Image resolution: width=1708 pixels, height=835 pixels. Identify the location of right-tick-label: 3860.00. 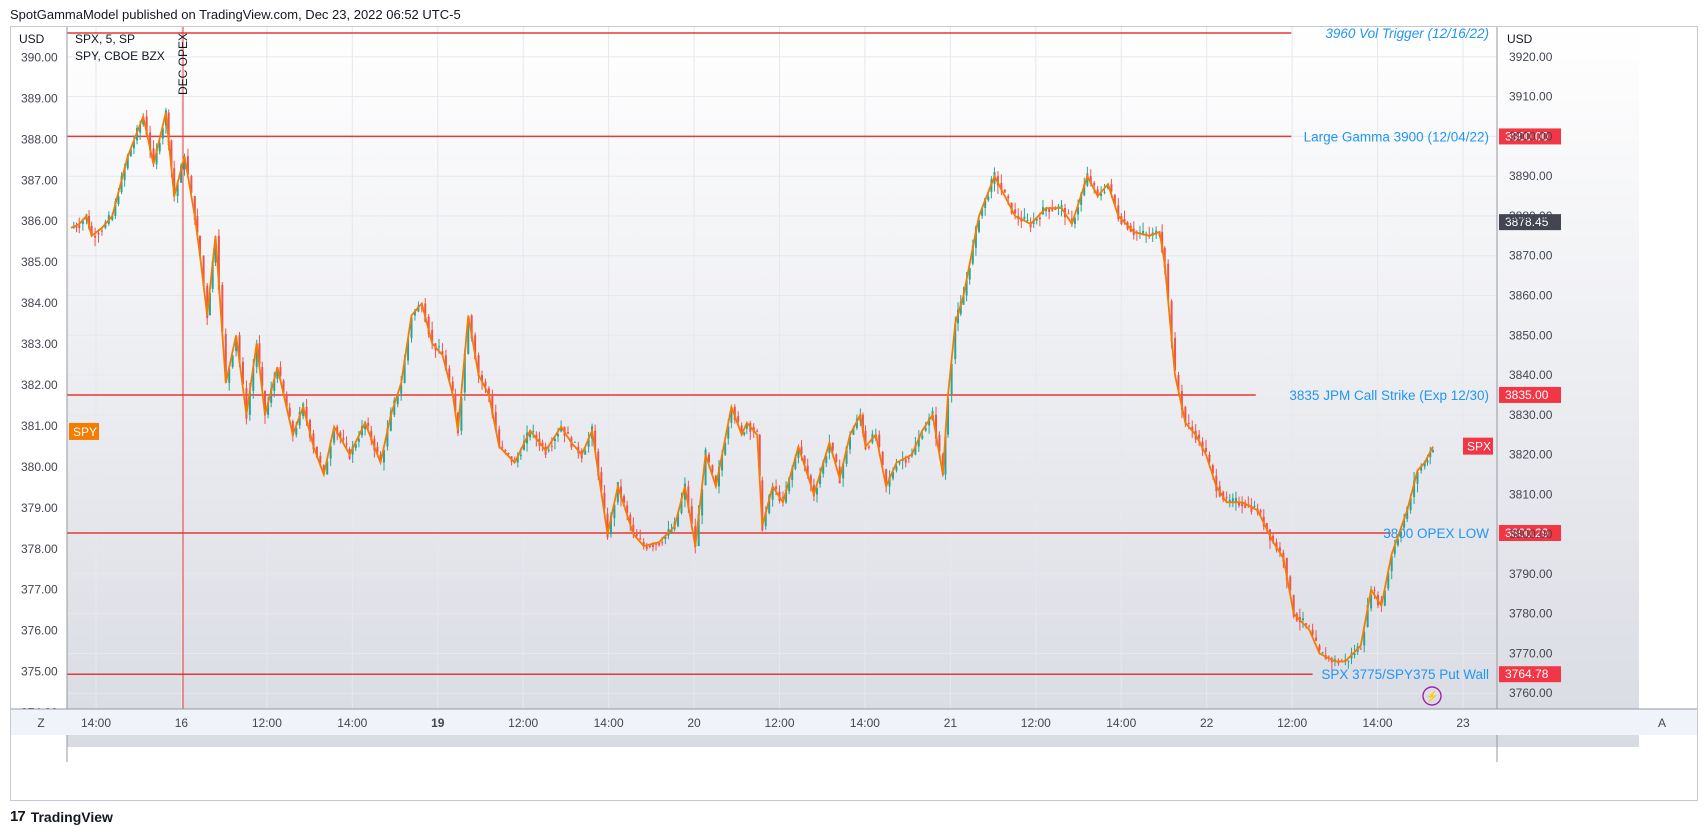
(1531, 296).